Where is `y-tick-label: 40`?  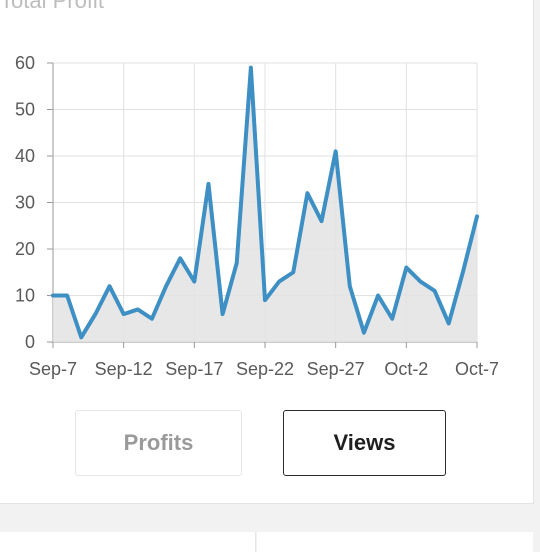
y-tick-label: 40 is located at coordinates (25, 156).